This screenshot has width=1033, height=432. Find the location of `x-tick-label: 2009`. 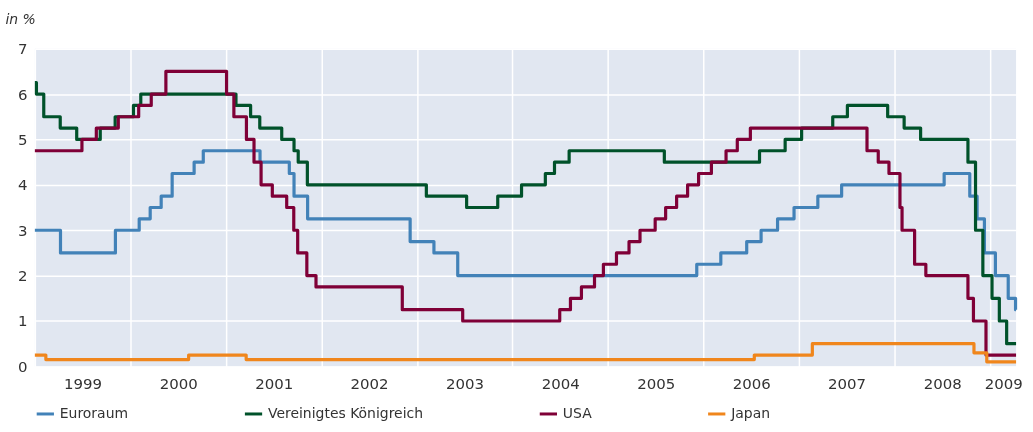

x-tick-label: 2009 is located at coordinates (1003, 383).